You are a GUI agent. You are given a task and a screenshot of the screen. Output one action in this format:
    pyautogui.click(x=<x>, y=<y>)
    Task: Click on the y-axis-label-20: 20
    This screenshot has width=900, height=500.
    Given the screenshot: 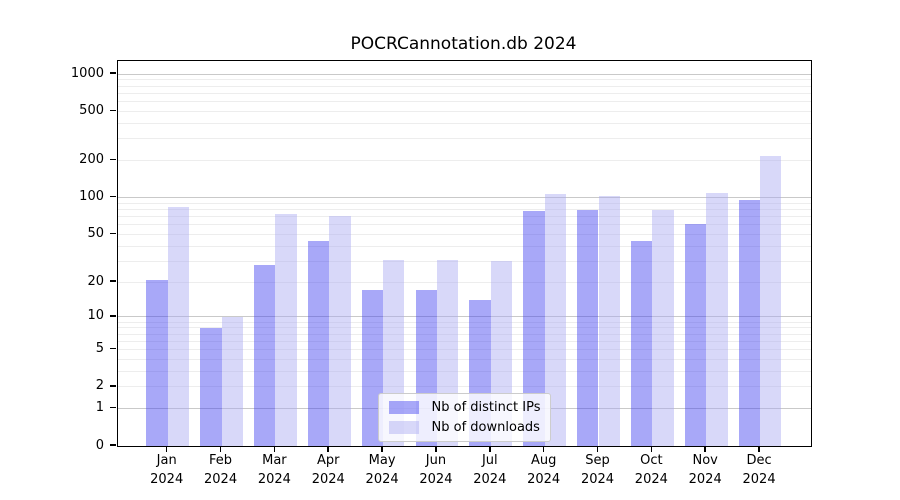 What is the action you would take?
    pyautogui.click(x=95, y=281)
    